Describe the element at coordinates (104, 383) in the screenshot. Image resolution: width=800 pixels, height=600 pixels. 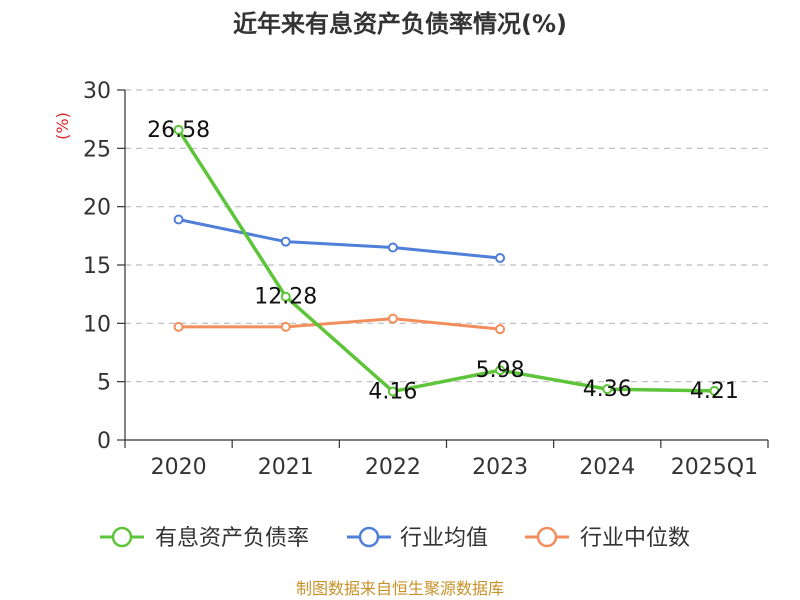
I see `y-tick-label-5: 5` at that location.